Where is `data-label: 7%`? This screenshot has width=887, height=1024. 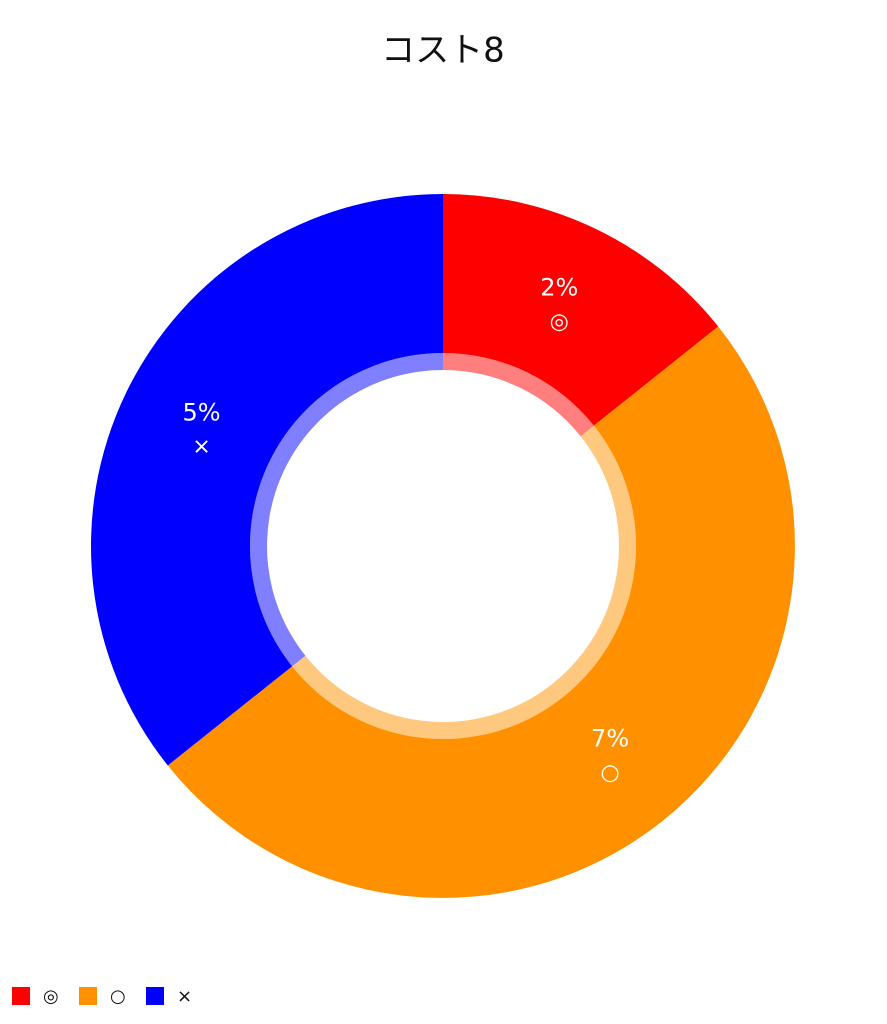
data-label: 7% is located at coordinates (610, 739).